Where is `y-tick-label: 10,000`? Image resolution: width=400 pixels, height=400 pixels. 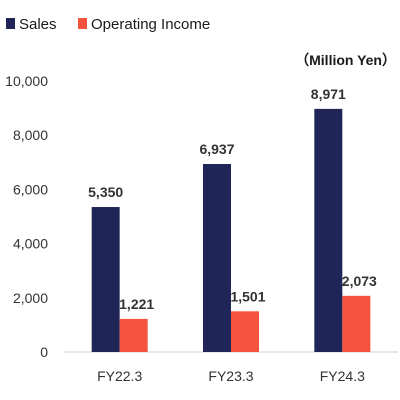
y-tick-label: 10,000 is located at coordinates (26, 81).